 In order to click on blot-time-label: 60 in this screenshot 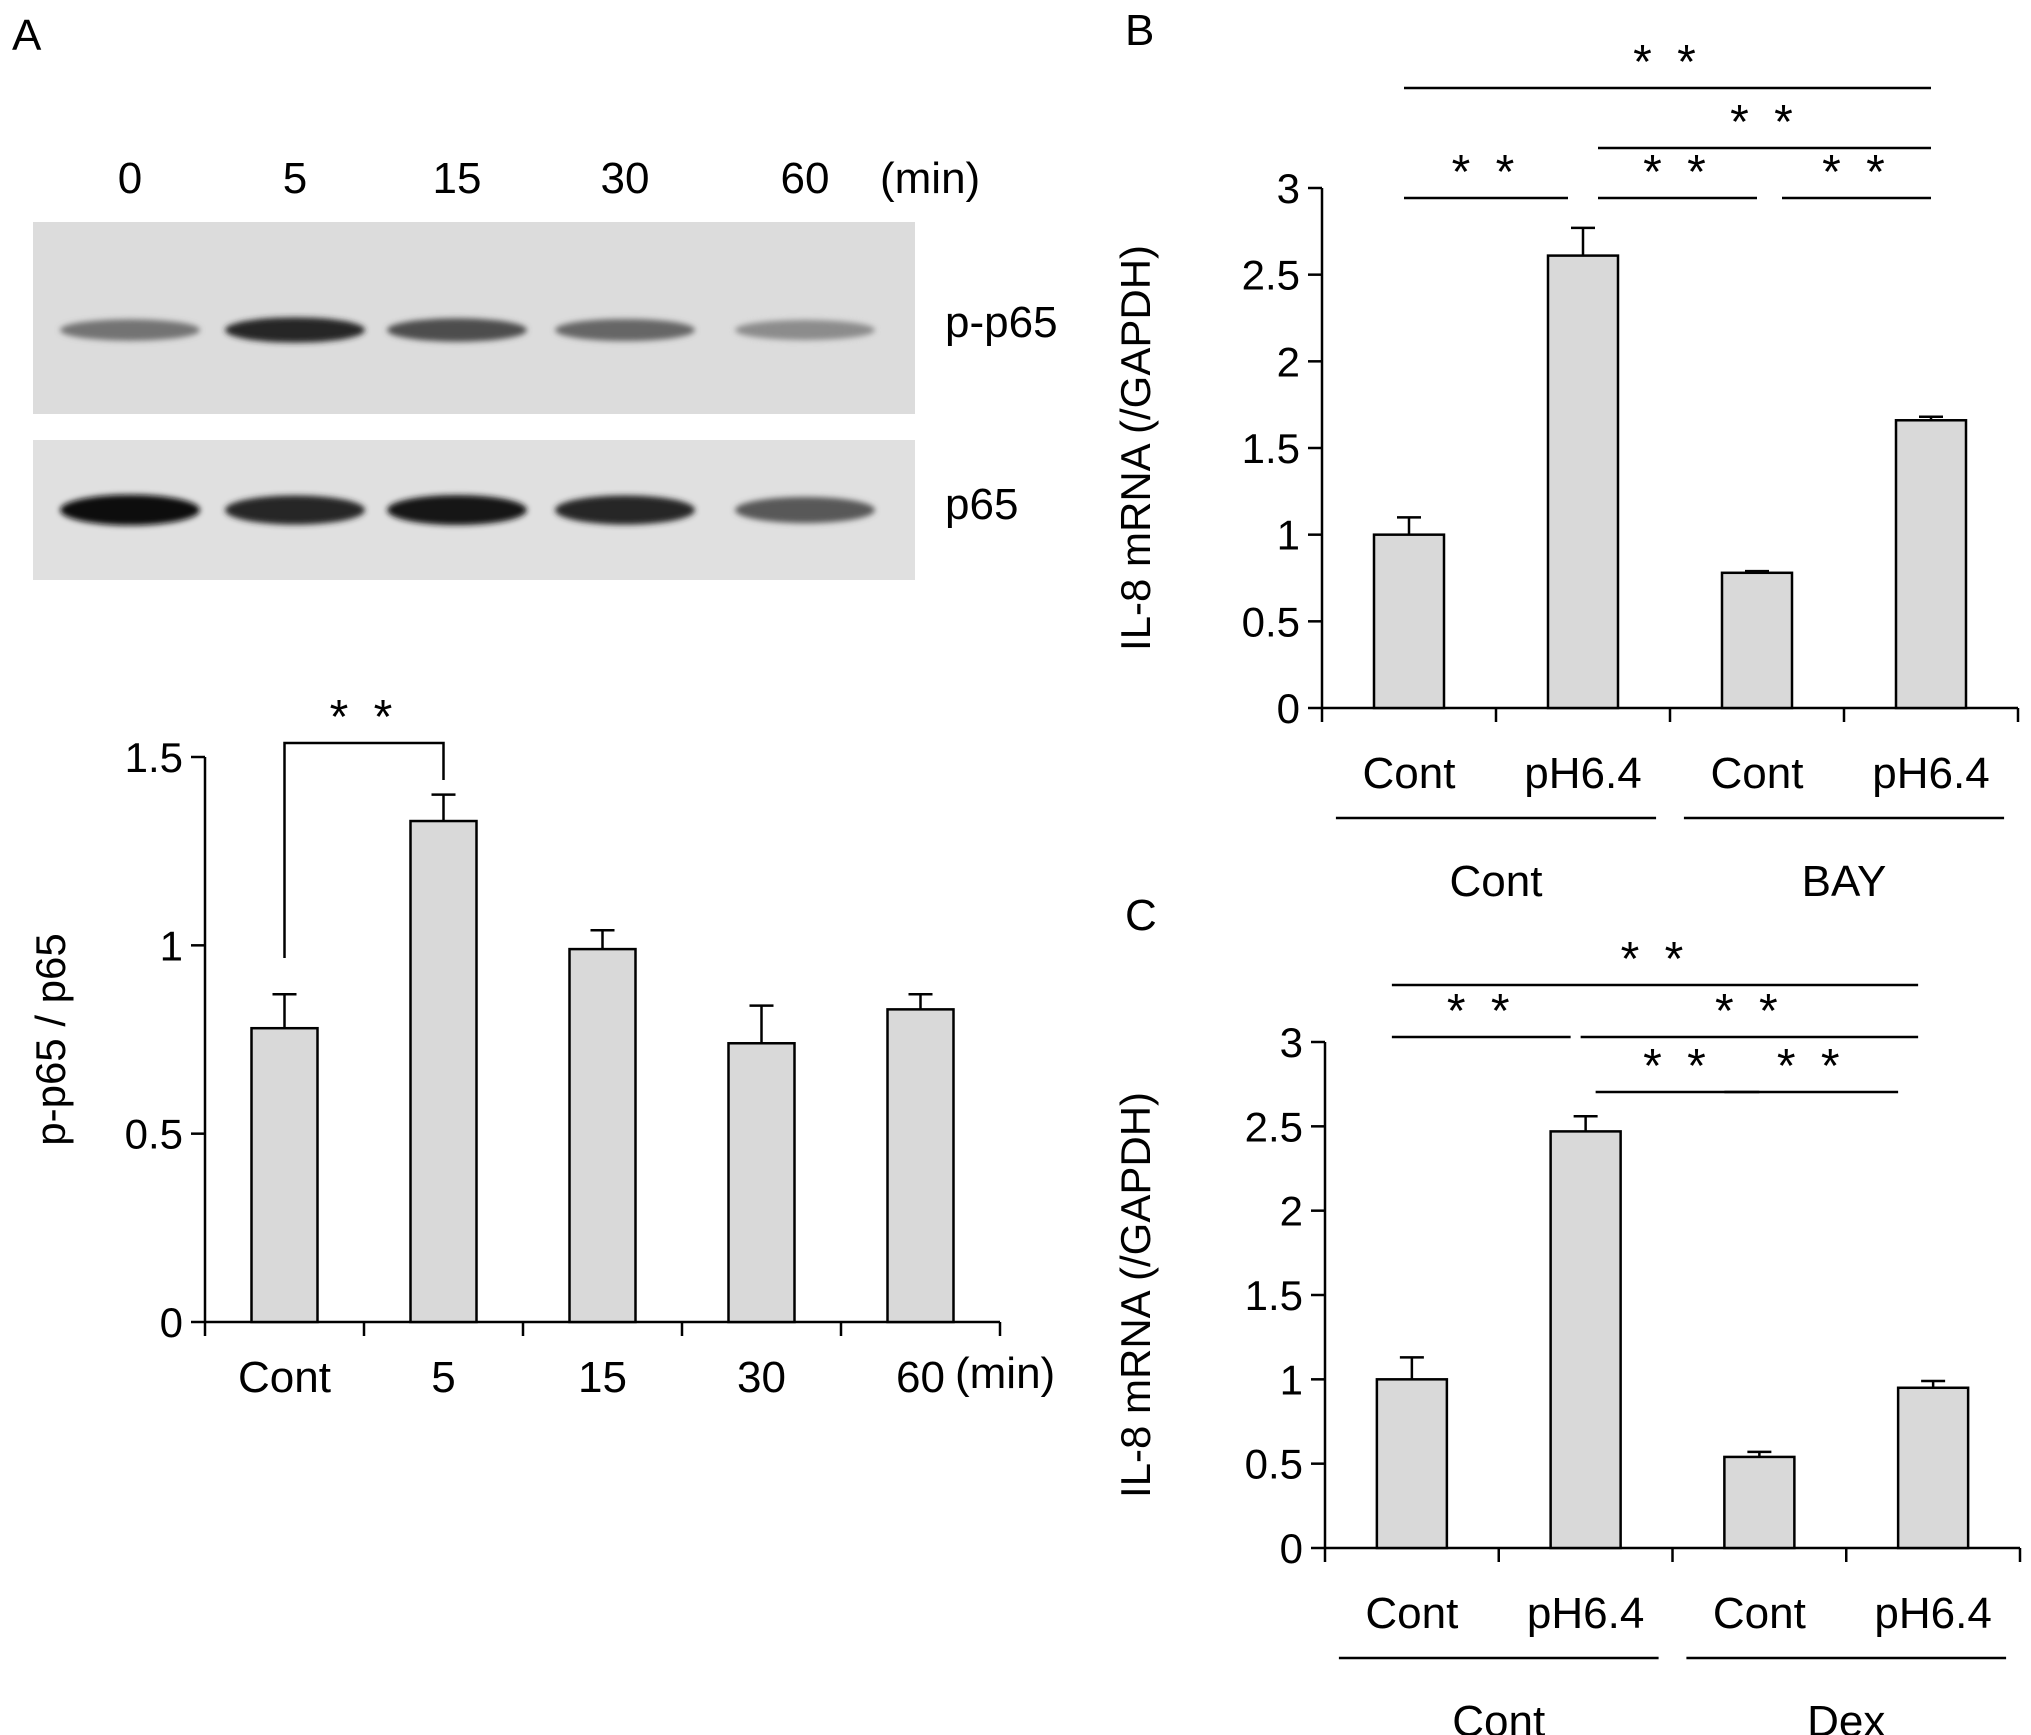, I will do `click(805, 178)`.